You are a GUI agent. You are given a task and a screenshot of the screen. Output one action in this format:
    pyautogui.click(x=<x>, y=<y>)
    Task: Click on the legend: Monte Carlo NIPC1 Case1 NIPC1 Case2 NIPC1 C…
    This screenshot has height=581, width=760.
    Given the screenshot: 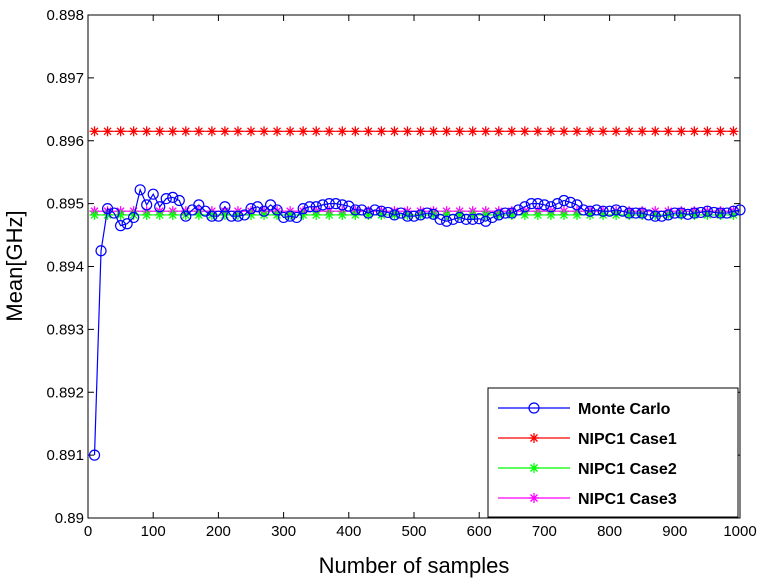 What is the action you would take?
    pyautogui.click(x=613, y=452)
    